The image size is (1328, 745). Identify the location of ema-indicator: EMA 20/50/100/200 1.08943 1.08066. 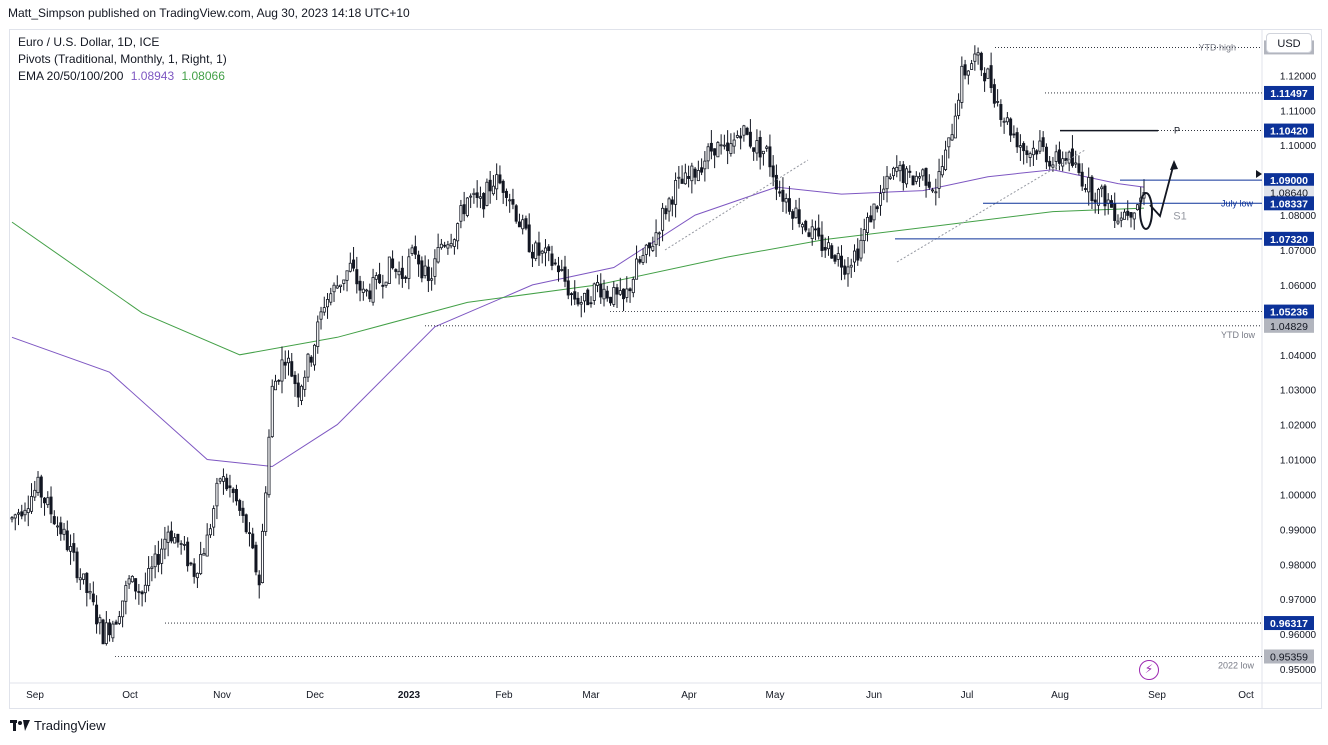
(122, 76).